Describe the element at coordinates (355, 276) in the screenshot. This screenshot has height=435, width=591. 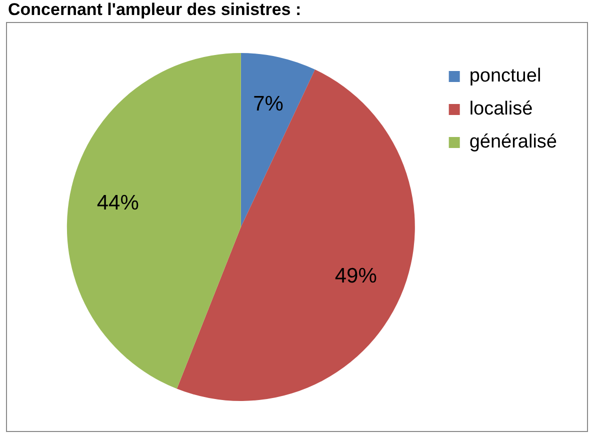
I see `data-label: 49%` at that location.